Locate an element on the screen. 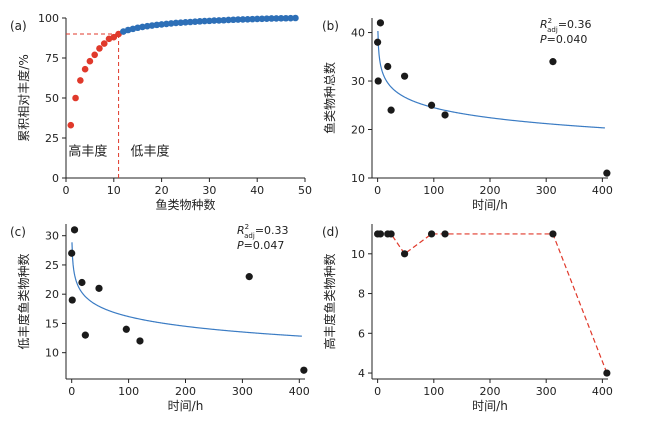 Image resolution: width=653 pixels, height=423 pixels. p-value-label: P=0.040 is located at coordinates (563, 39).